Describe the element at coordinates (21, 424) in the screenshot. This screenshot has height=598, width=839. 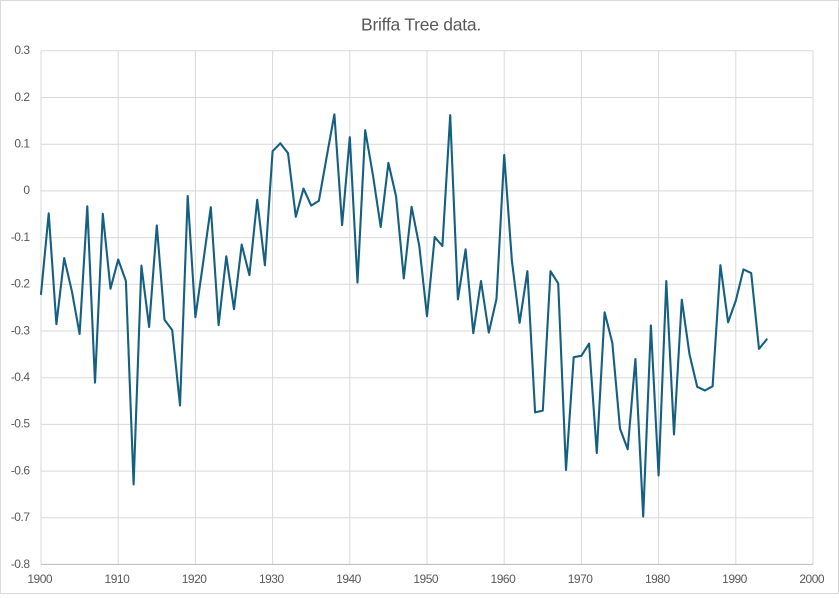
I see `svg-text: -0.5` at that location.